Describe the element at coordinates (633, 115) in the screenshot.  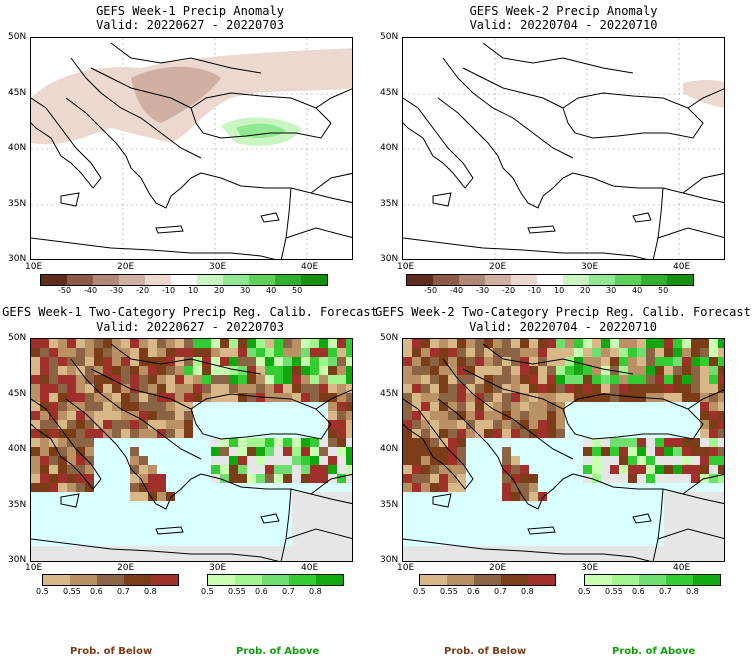
I see `coast-black-sea` at that location.